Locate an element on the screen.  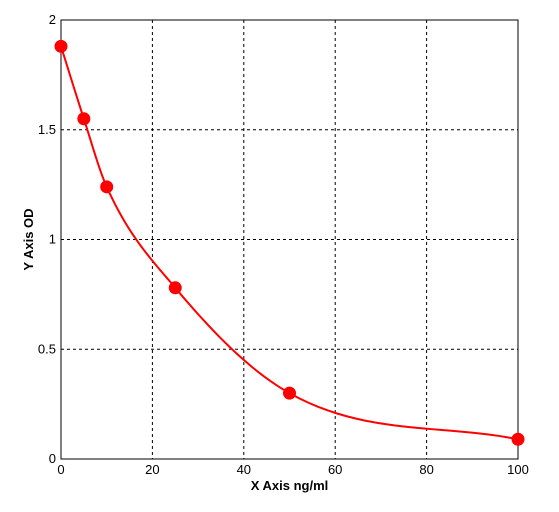
y-tick-label: 1.5 is located at coordinates (47, 129).